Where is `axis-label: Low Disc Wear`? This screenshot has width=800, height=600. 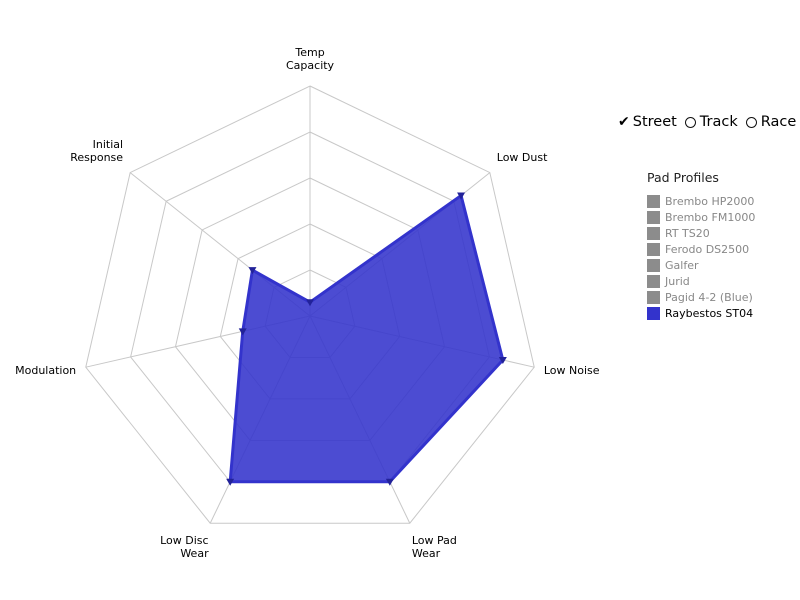
axis-label: Low Disc Wear is located at coordinates (184, 547).